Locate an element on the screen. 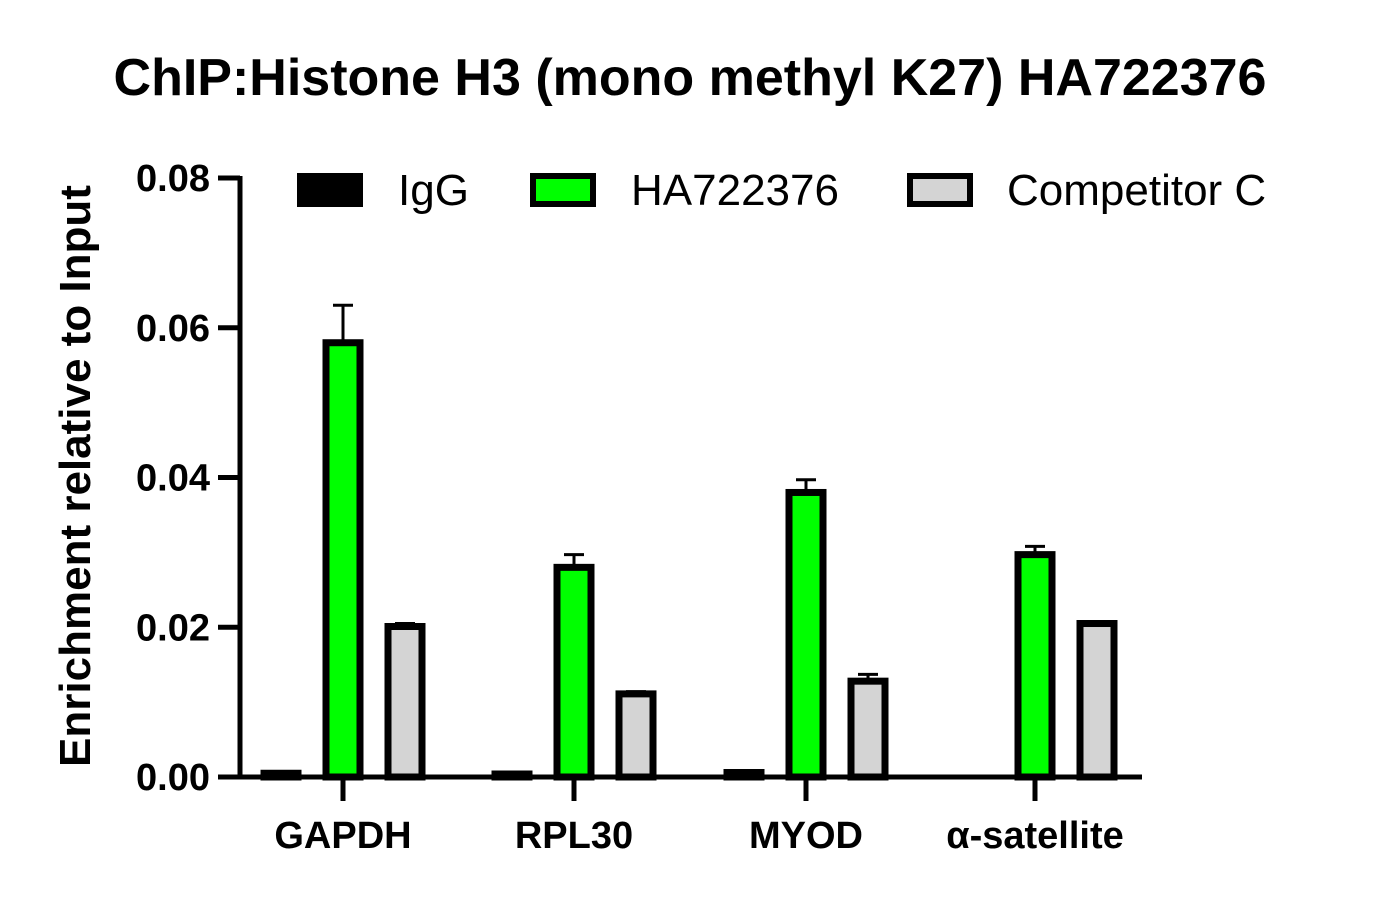  y-tick-label: 0.02 is located at coordinates (173, 628).